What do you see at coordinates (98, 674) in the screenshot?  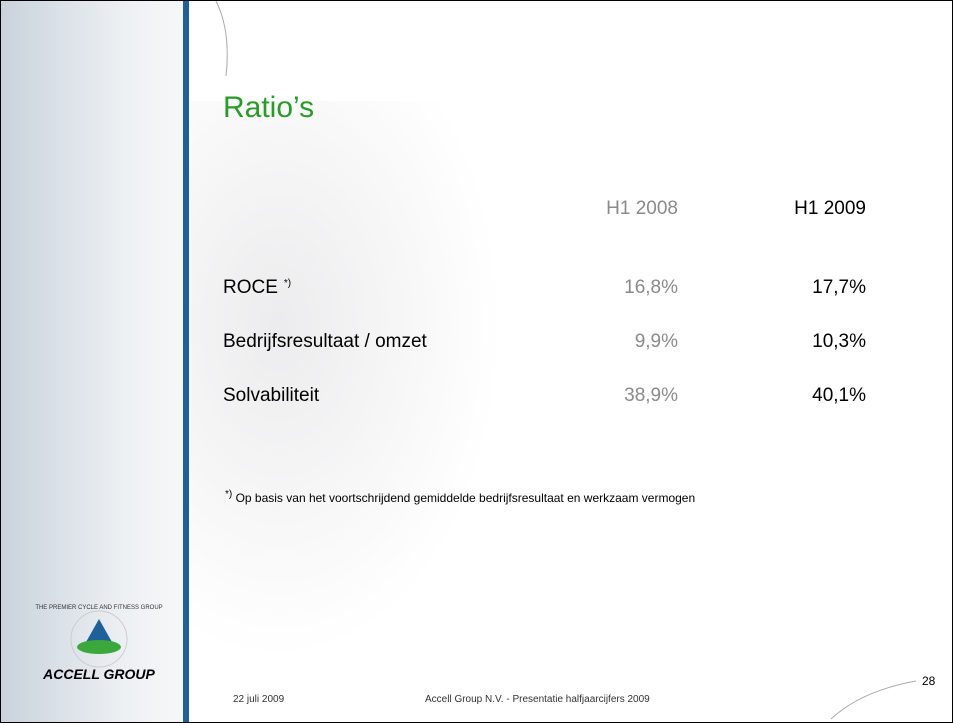 I see `logo-text: ACCELL GROUP` at bounding box center [98, 674].